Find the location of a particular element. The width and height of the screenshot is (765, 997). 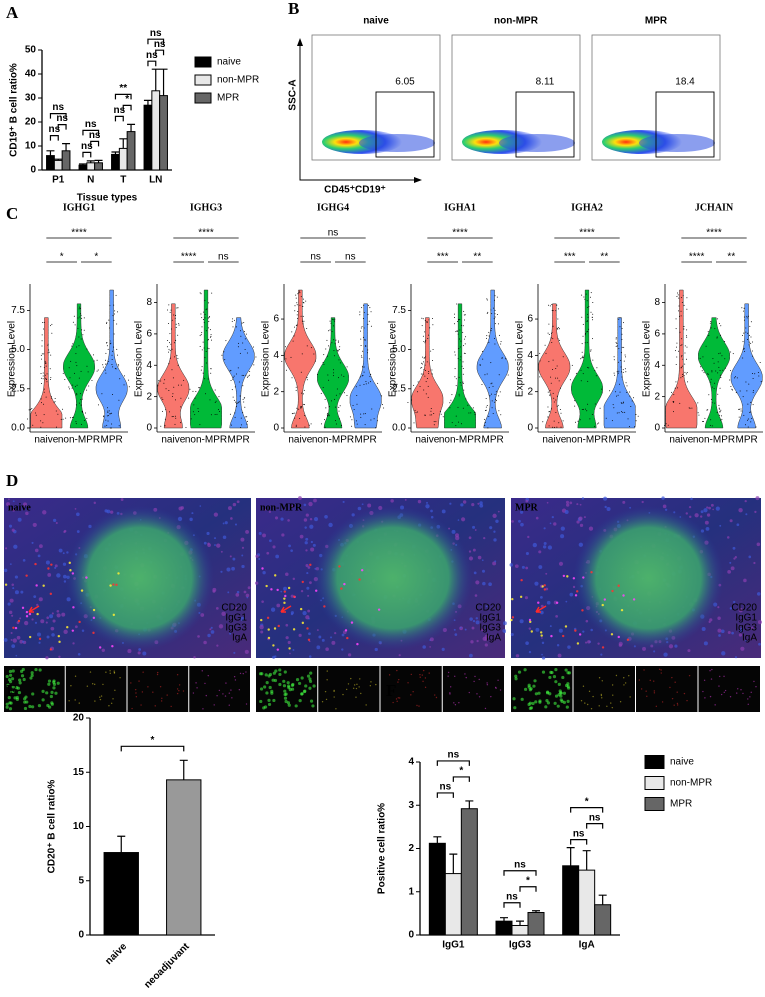

x-tick-label: non-MPR is located at coordinates (714, 440).